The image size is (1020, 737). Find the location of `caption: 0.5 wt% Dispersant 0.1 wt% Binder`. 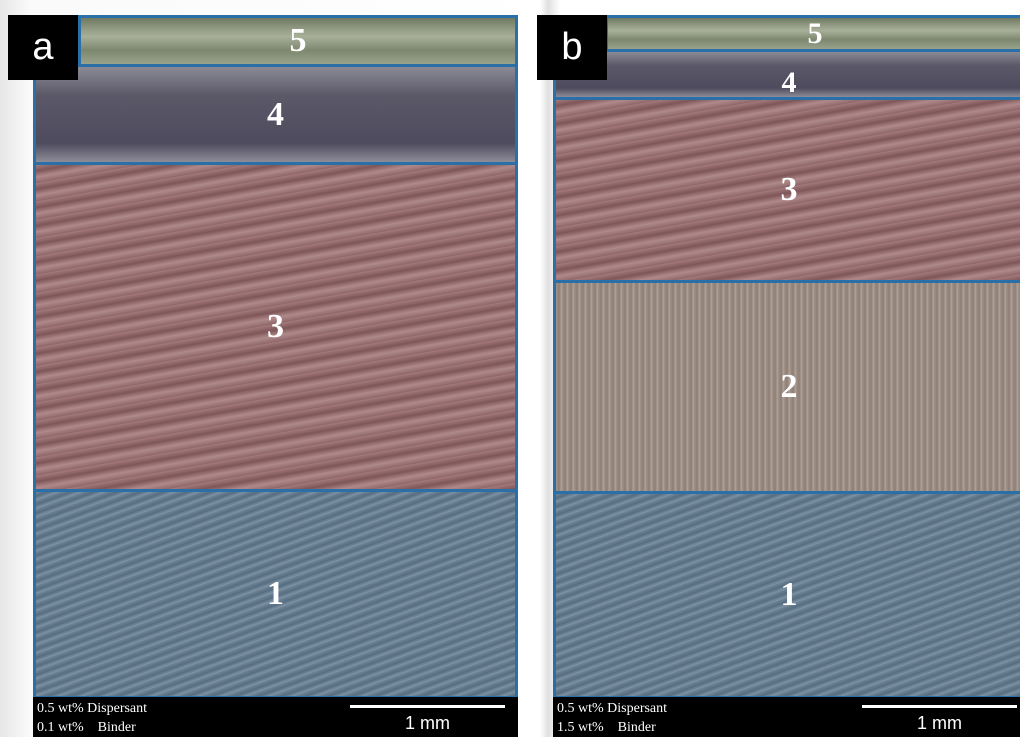

caption: 0.5 wt% Dispersant 0.1 wt% Binder is located at coordinates (92, 718).